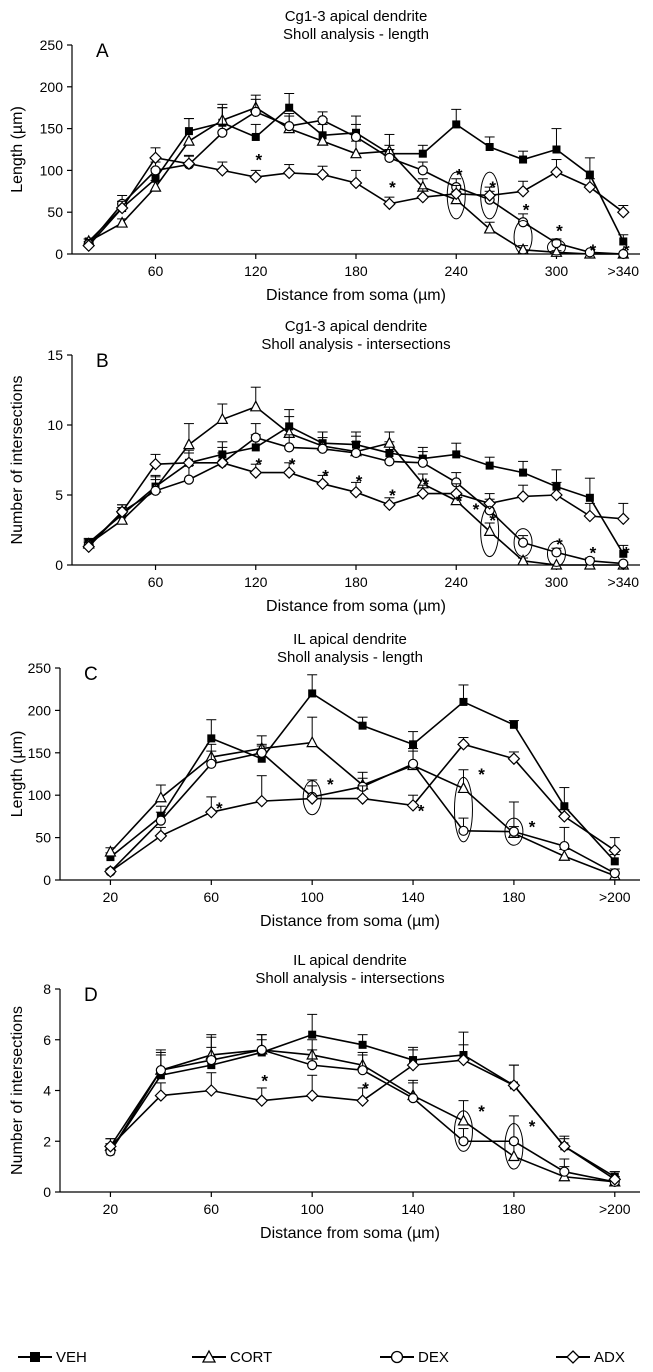 This screenshot has height=1372, width=653. What do you see at coordinates (624, 582) in the screenshot?
I see `x-tick-label: >340` at bounding box center [624, 582].